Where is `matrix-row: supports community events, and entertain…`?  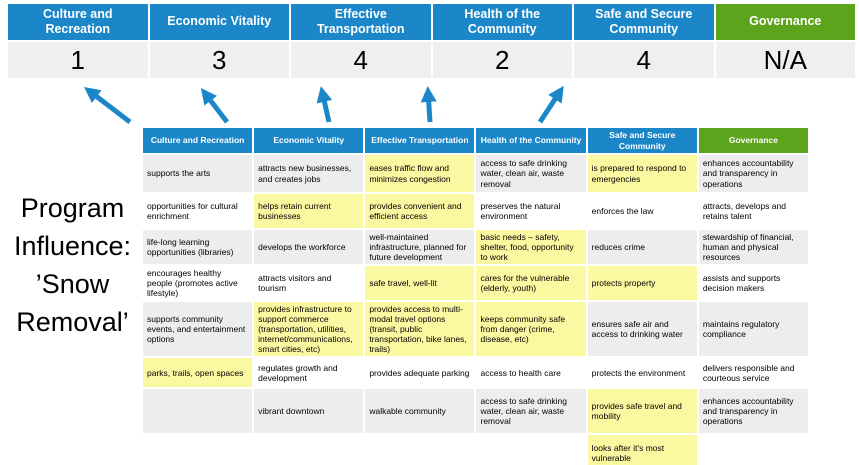 matrix-row: supports community events, and entertain… is located at coordinates (475, 329).